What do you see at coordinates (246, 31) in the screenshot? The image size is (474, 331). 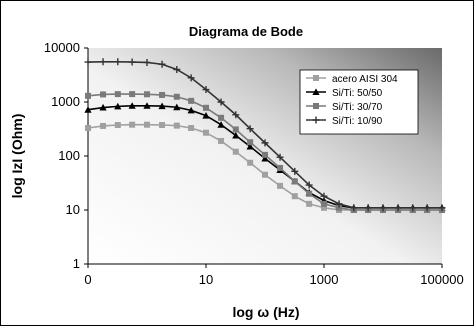 I see `chart-title: Diagrama de Bode` at bounding box center [246, 31].